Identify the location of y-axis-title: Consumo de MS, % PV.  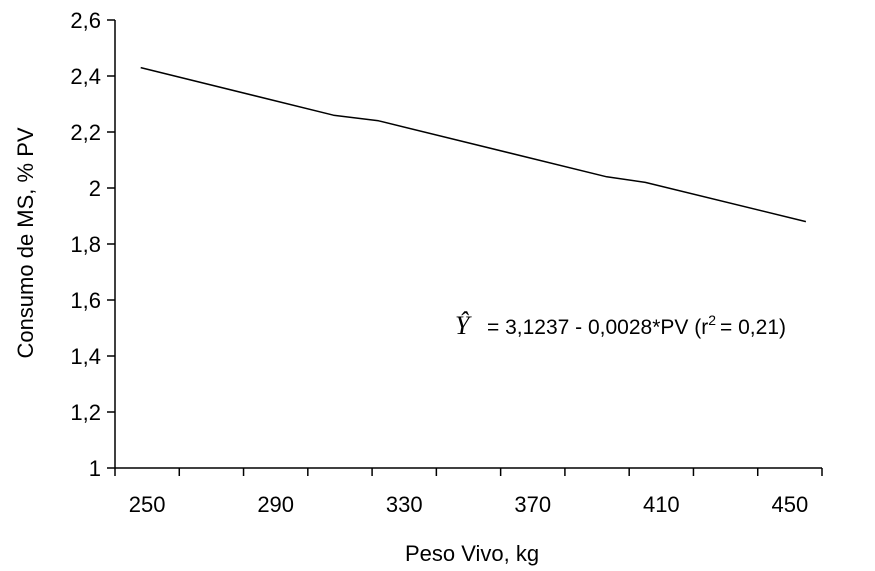
(25, 242).